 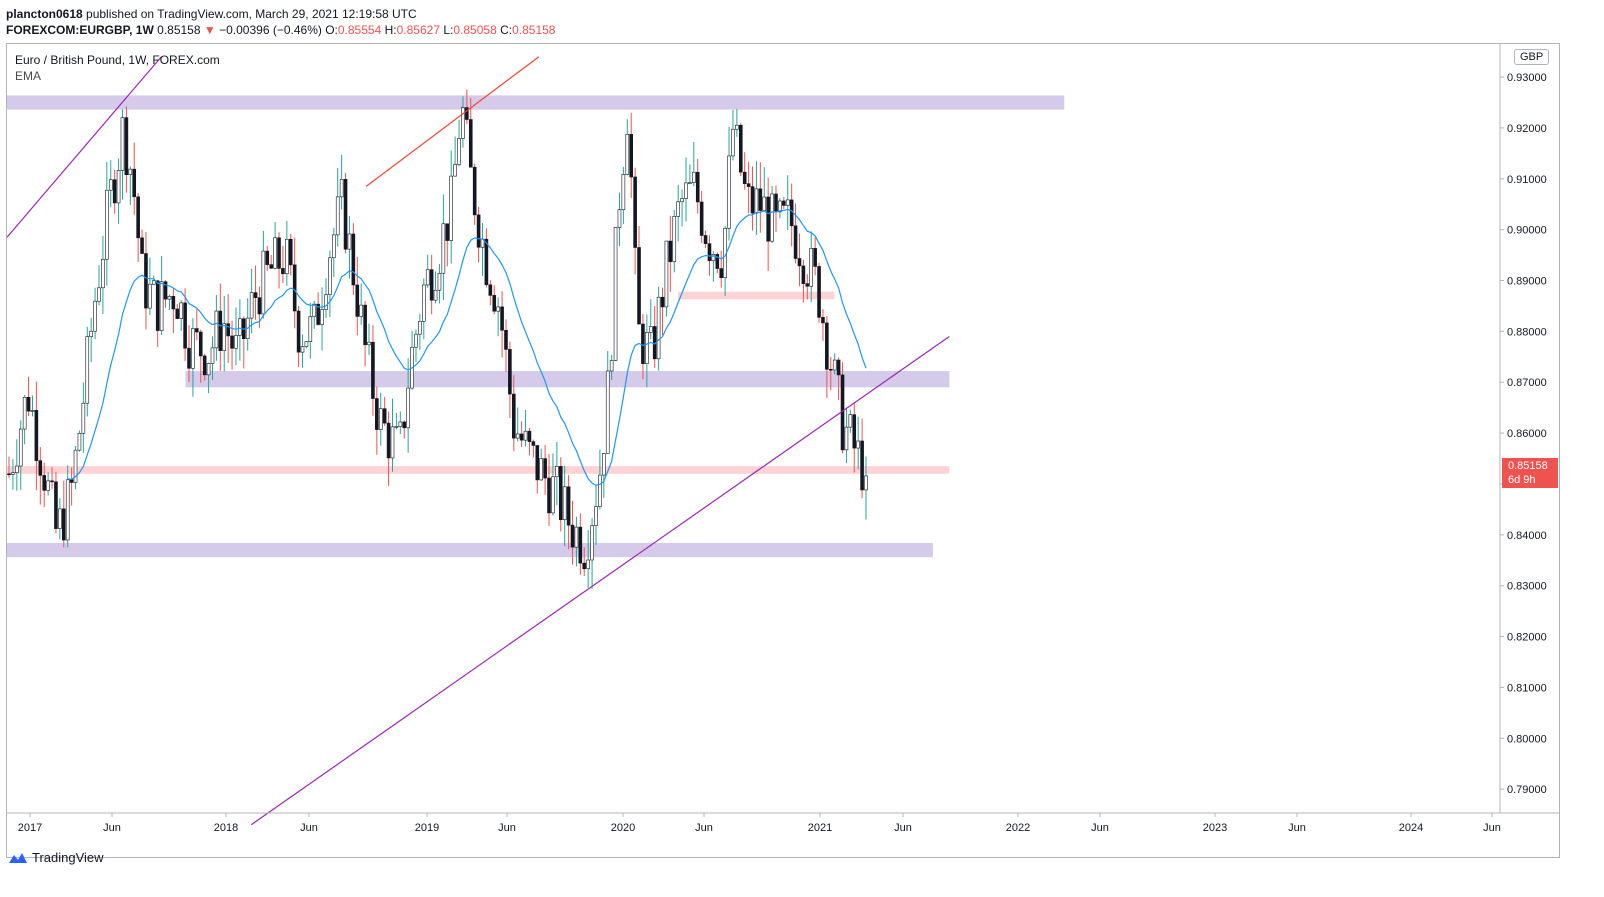 What do you see at coordinates (56, 857) in the screenshot?
I see `footer-brand: TradingView` at bounding box center [56, 857].